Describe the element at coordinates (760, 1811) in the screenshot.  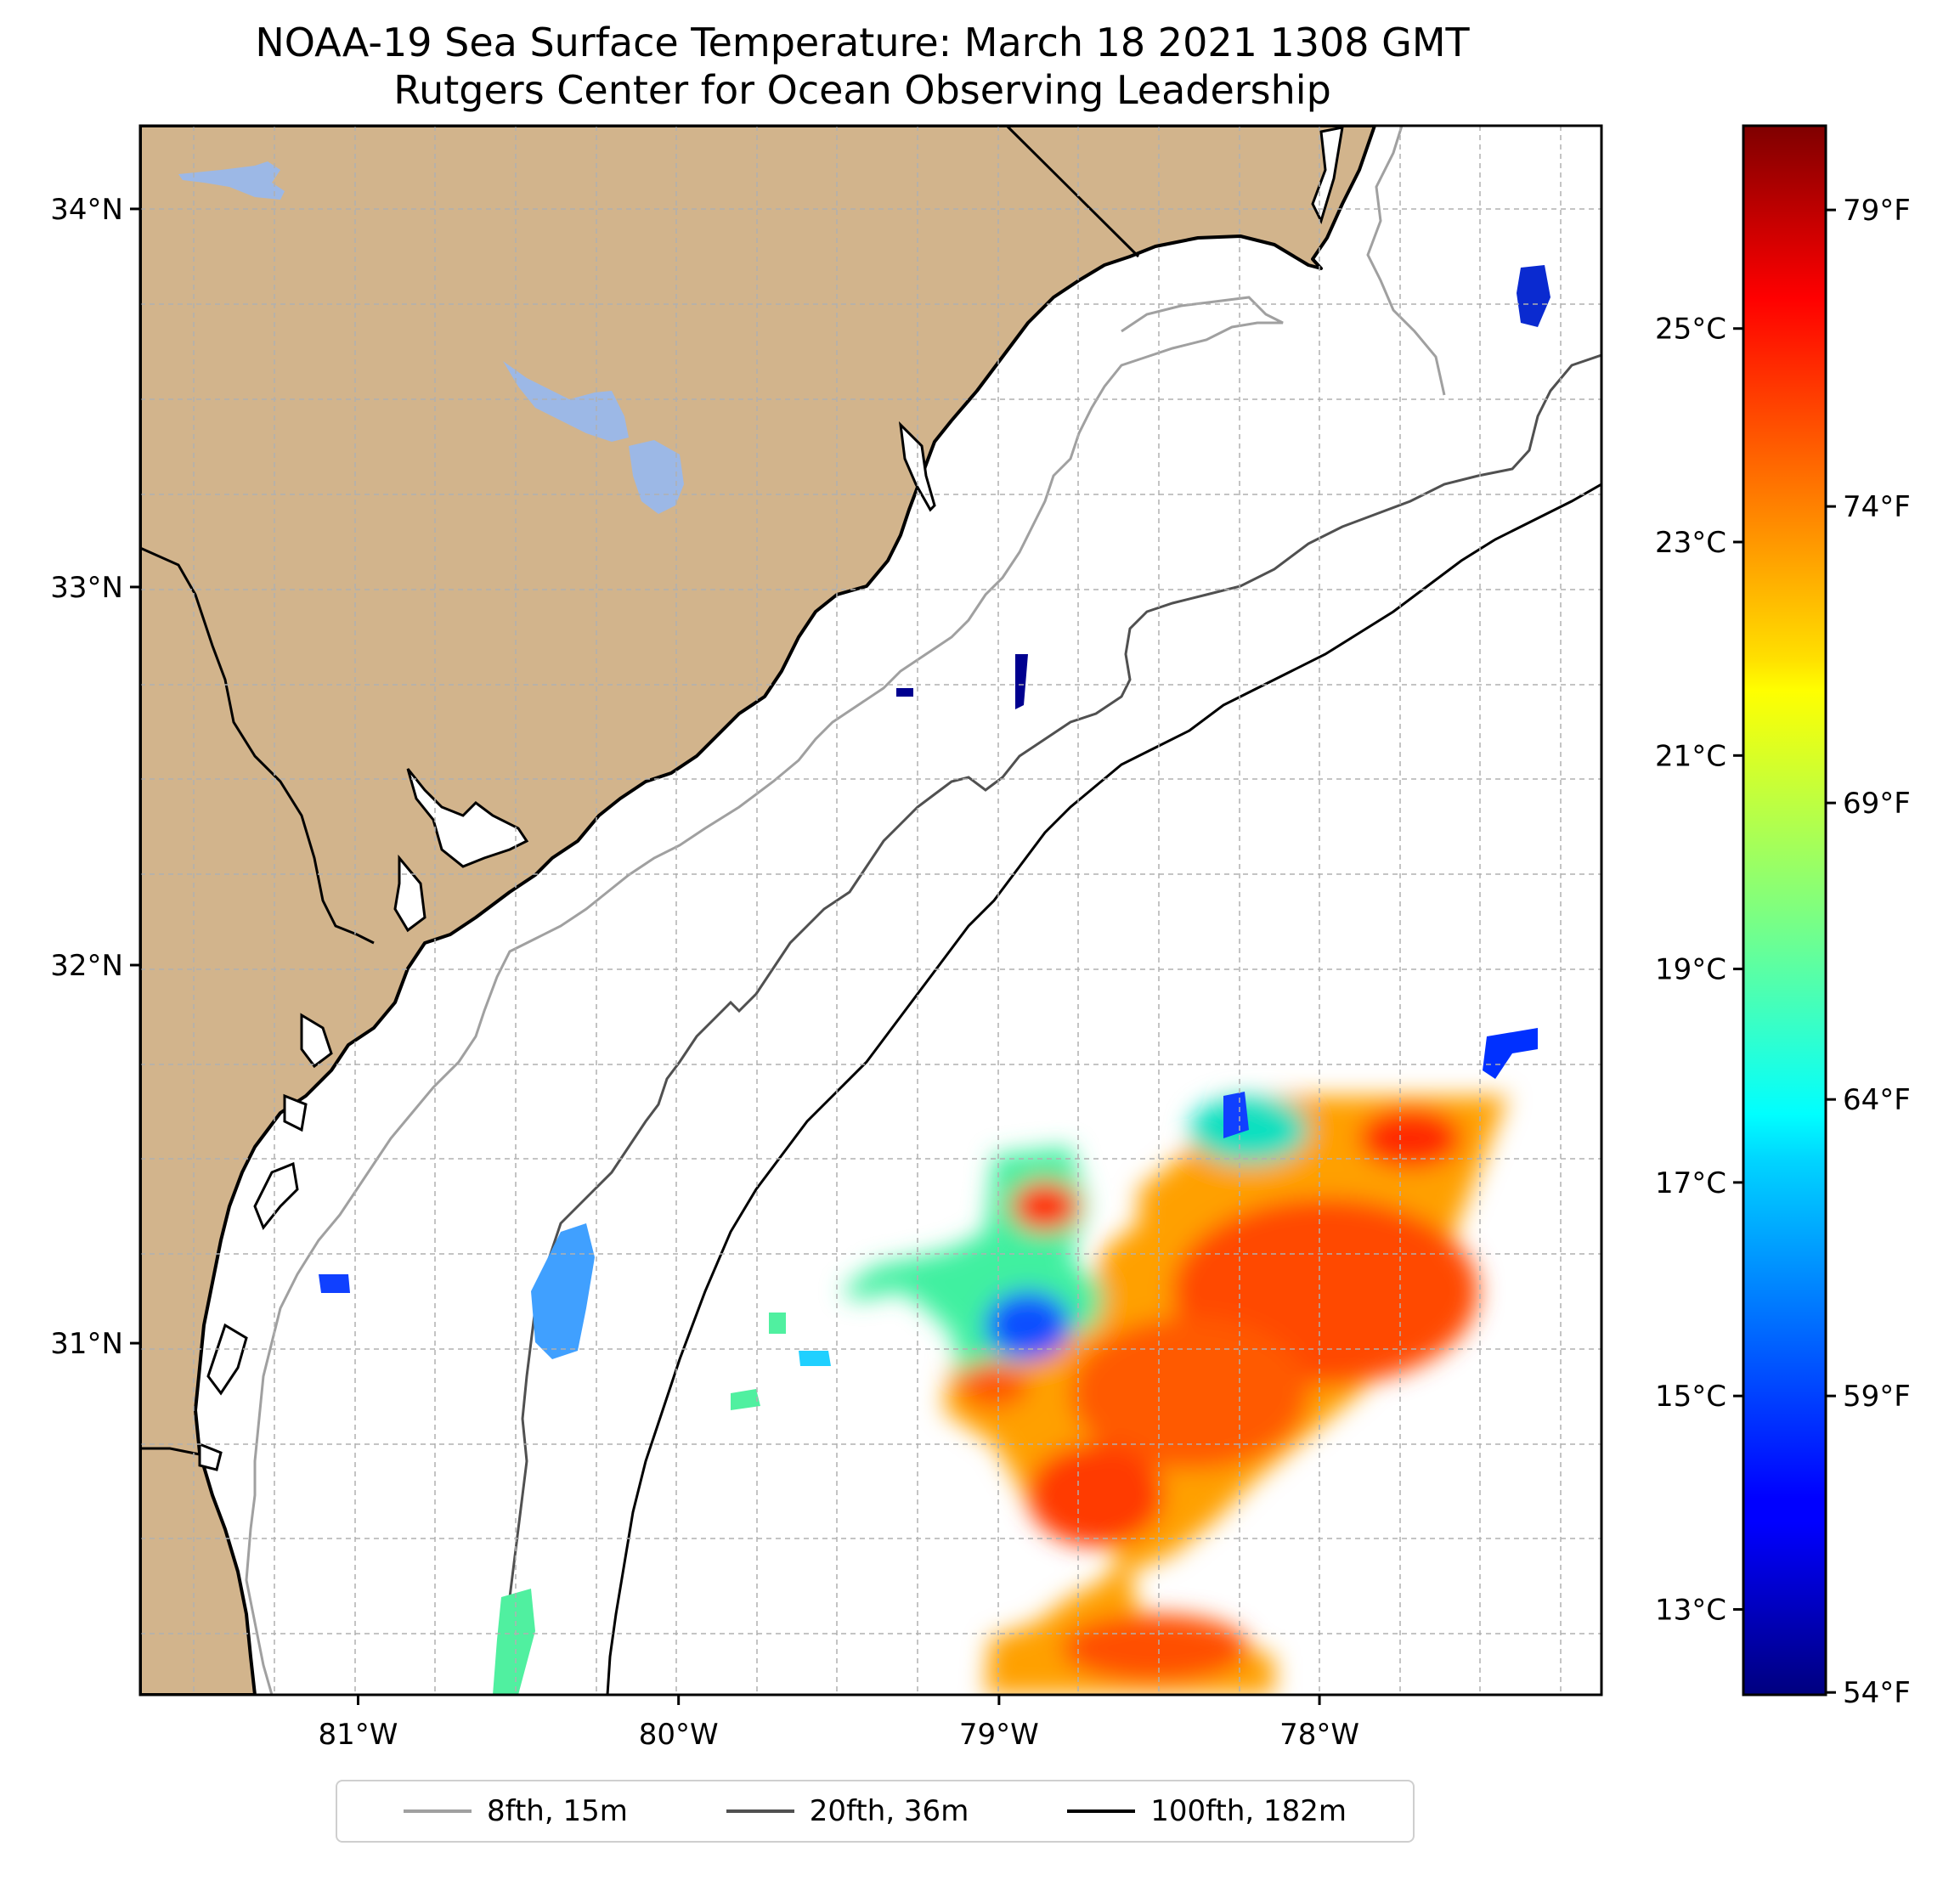
I see `legend-swatch-20fth` at that location.